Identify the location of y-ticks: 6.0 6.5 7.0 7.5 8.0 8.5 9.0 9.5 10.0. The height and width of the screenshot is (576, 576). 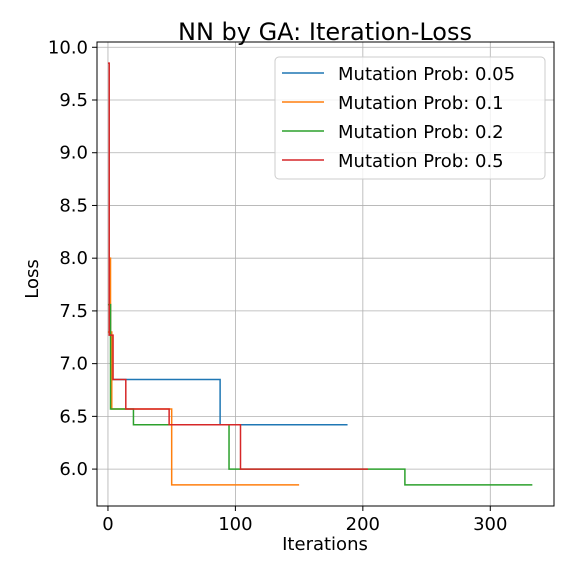
(72, 258).